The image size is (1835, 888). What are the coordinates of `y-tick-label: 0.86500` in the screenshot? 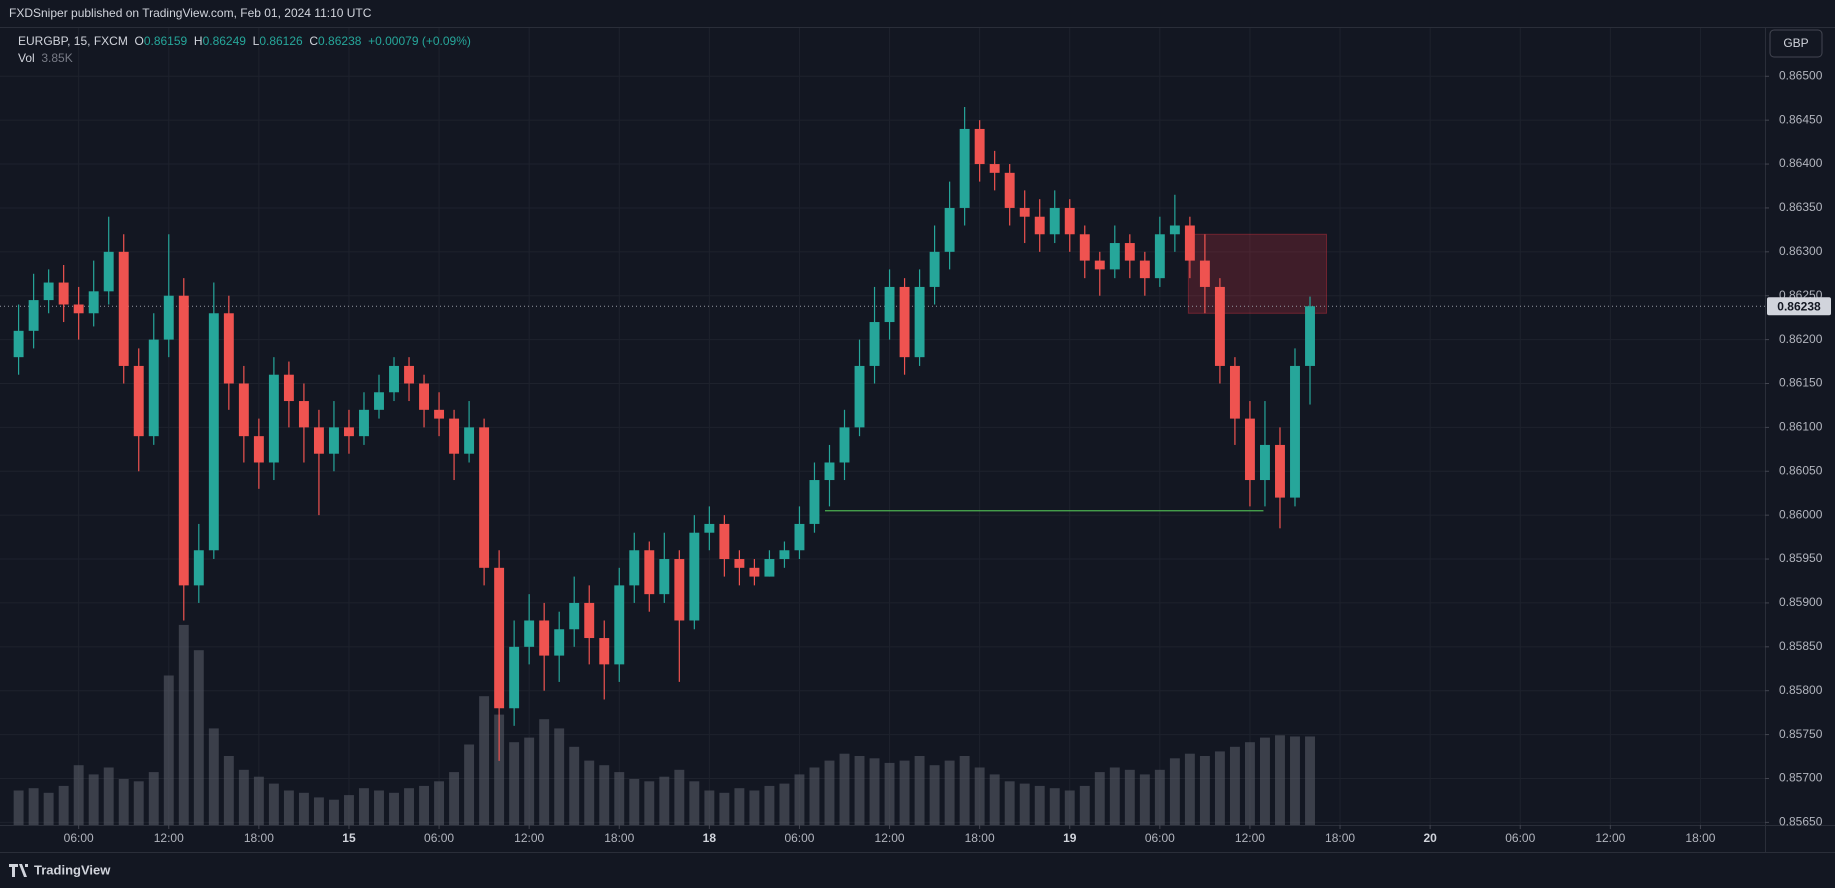 It's located at (1801, 75).